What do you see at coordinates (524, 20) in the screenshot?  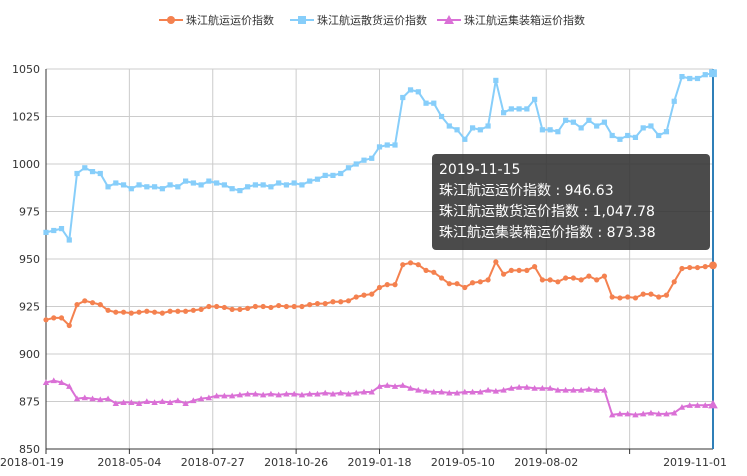 I see `legend-label-container: 珠江航运集装箱运价指数` at bounding box center [524, 20].